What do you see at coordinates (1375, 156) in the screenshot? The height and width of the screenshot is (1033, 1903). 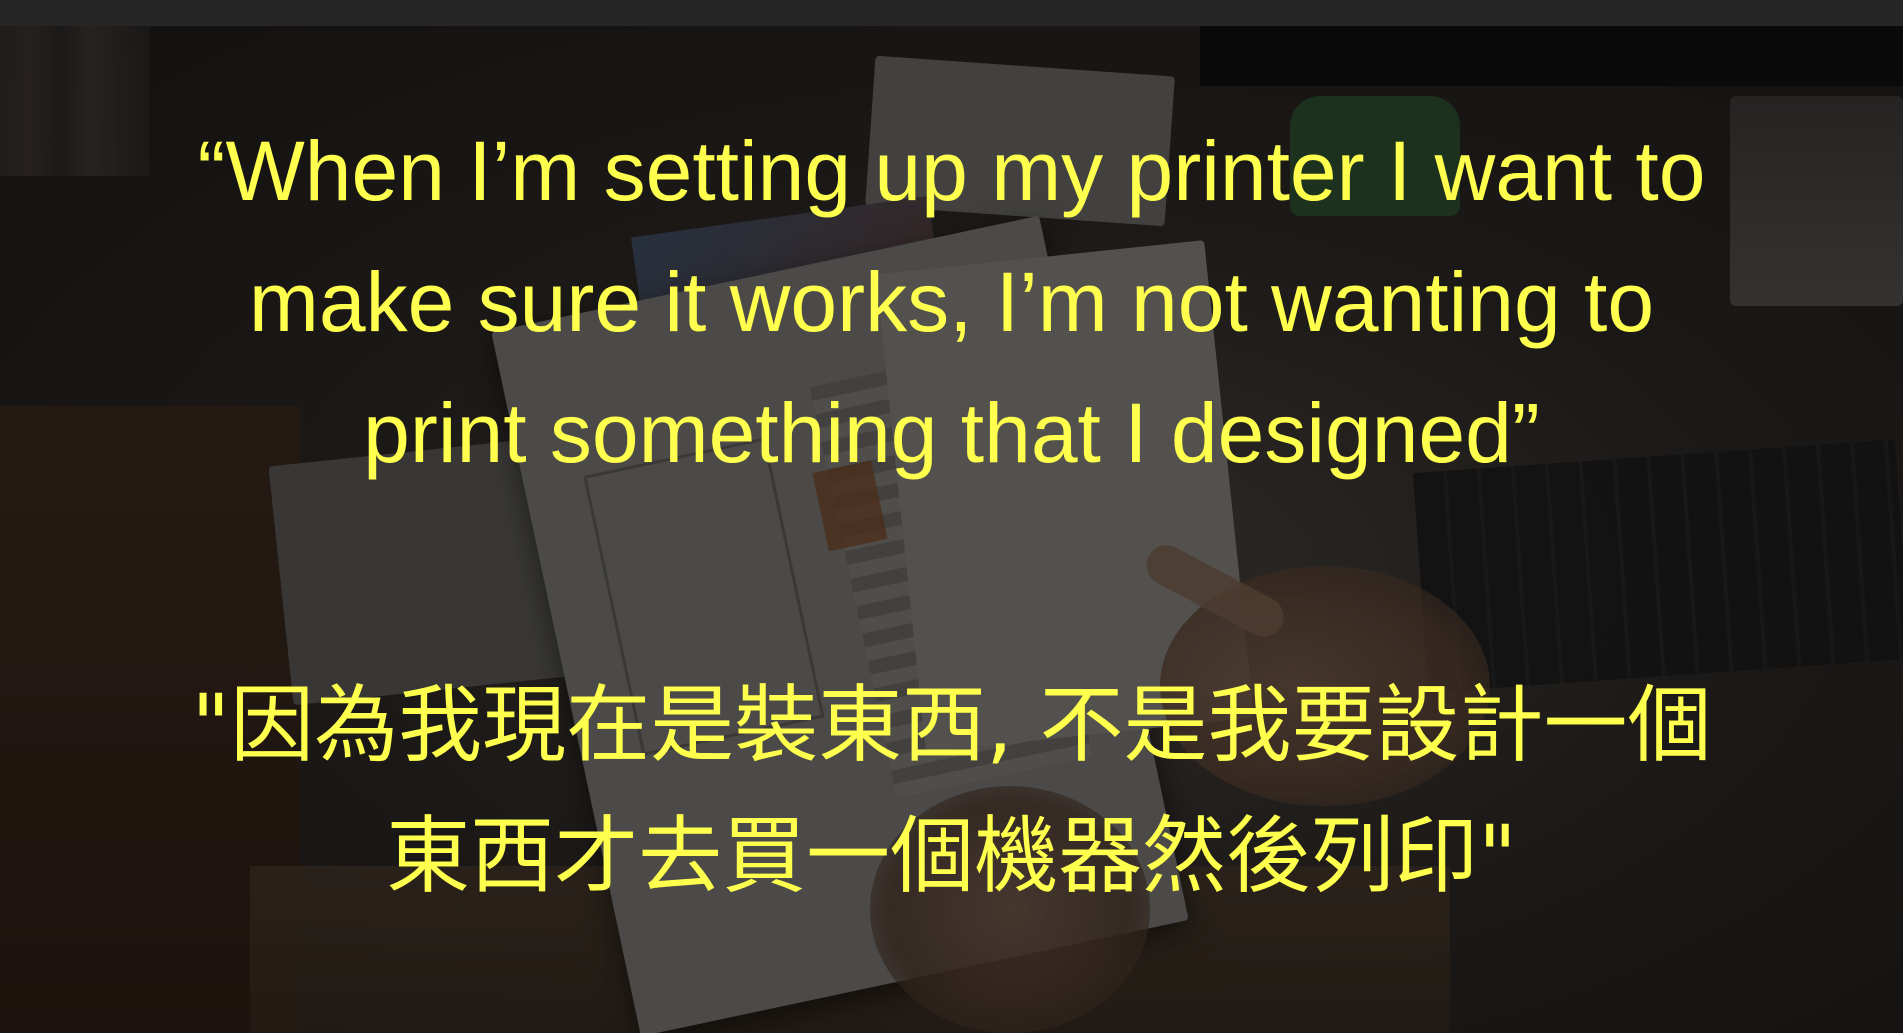 I see `green-object-background` at bounding box center [1375, 156].